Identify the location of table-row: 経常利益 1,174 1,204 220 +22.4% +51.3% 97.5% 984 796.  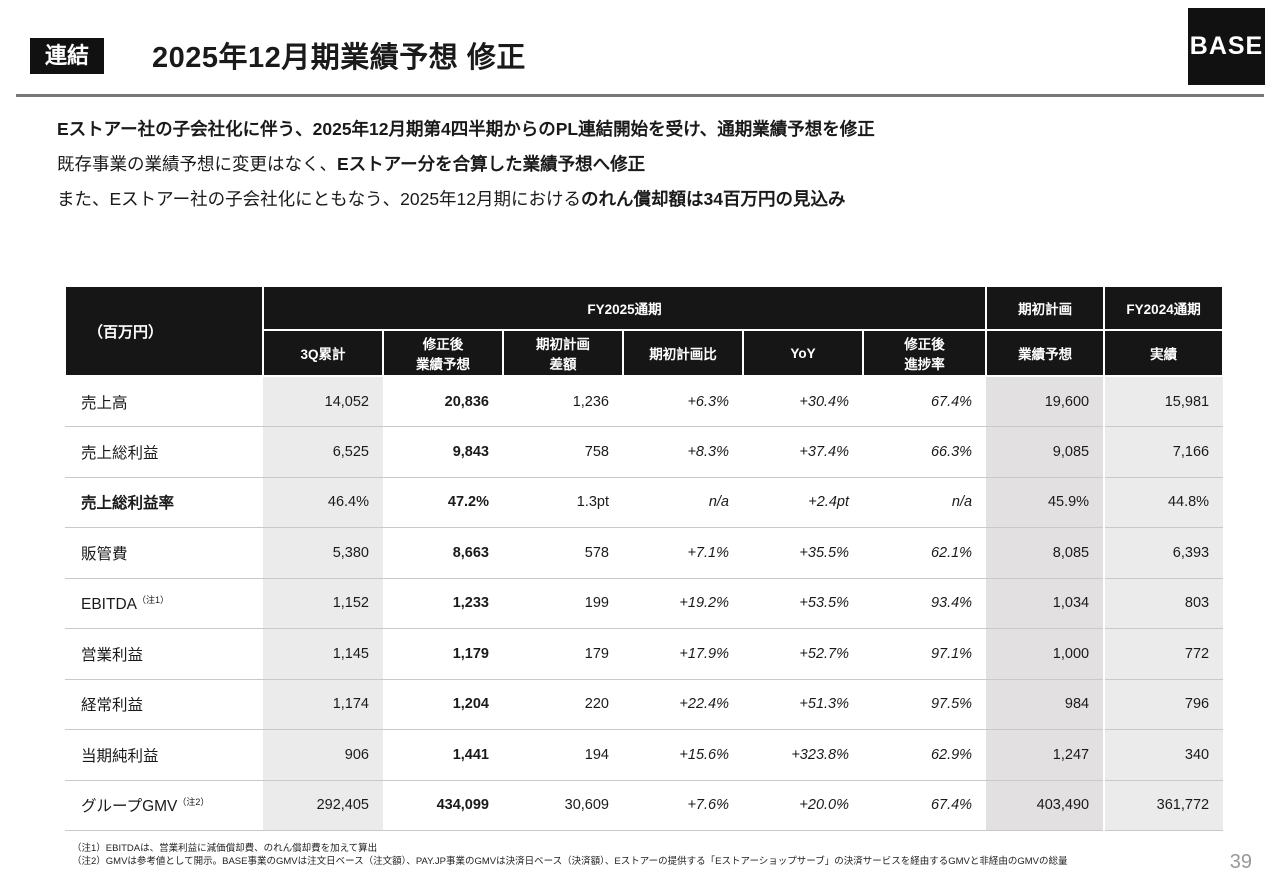
(644, 704).